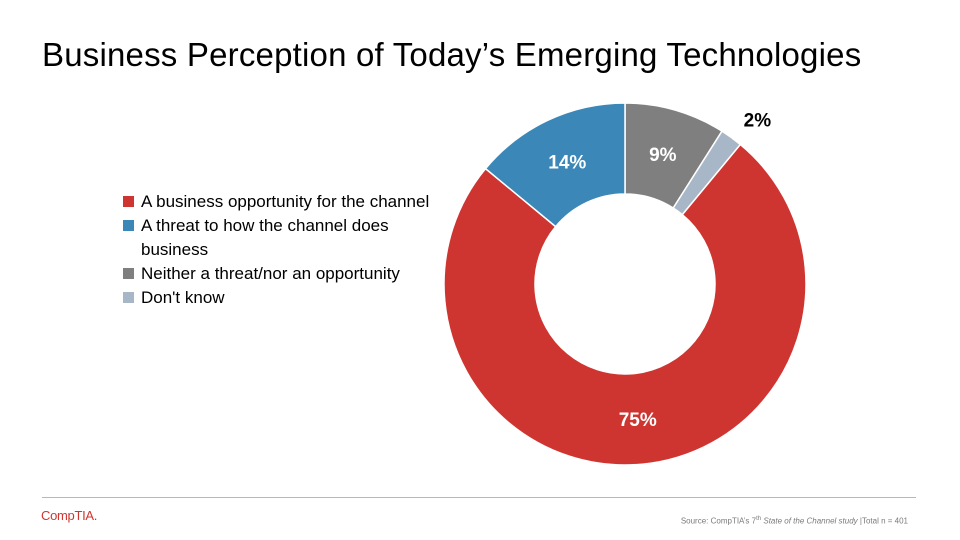 The image size is (960, 540). I want to click on footer-divider, so click(479, 497).